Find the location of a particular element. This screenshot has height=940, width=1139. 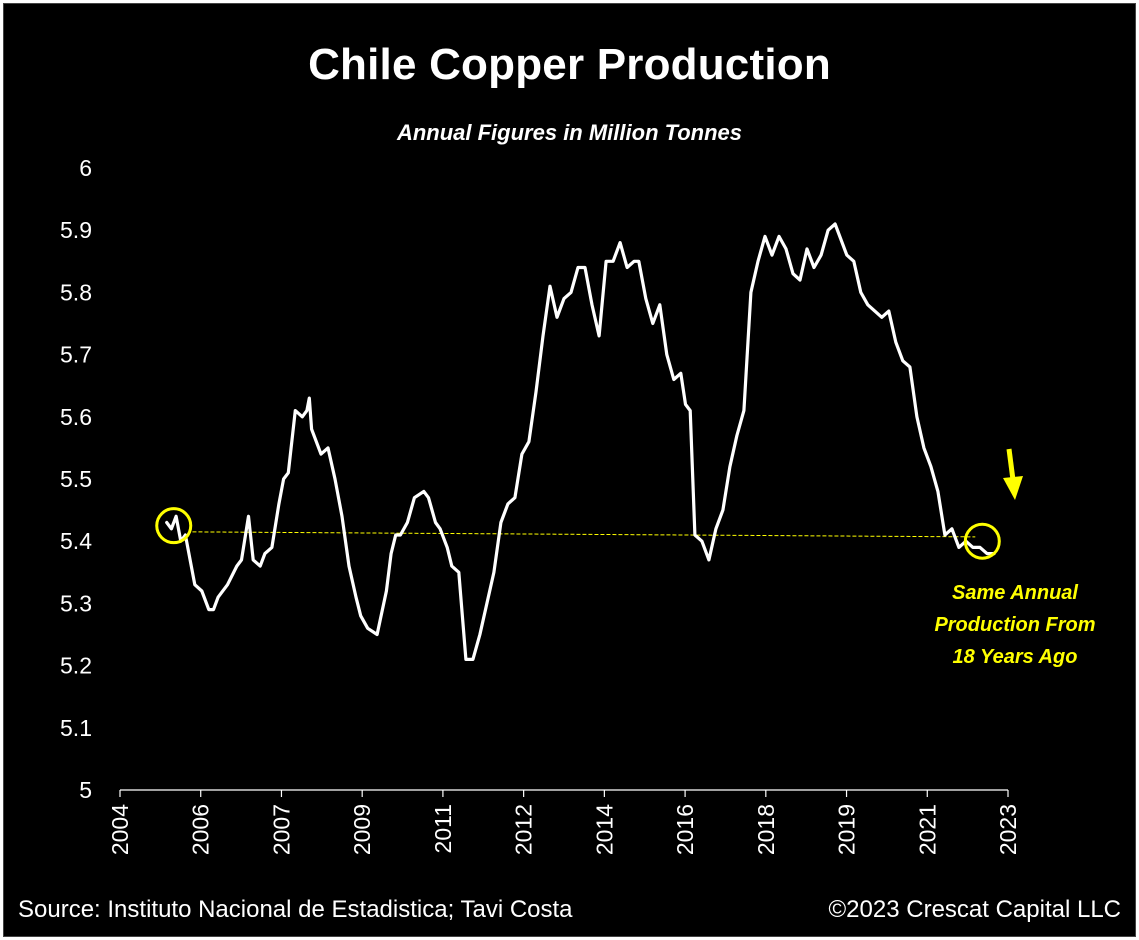

copyright-text: ©2023 Crescat Capital LLC is located at coordinates (975, 909).